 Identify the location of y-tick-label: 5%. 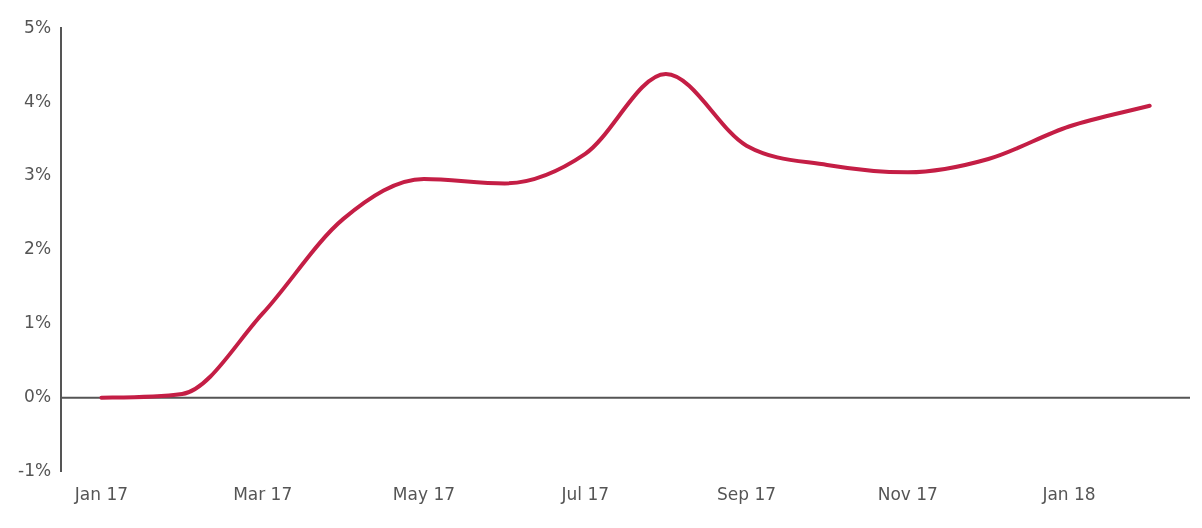
(38, 26).